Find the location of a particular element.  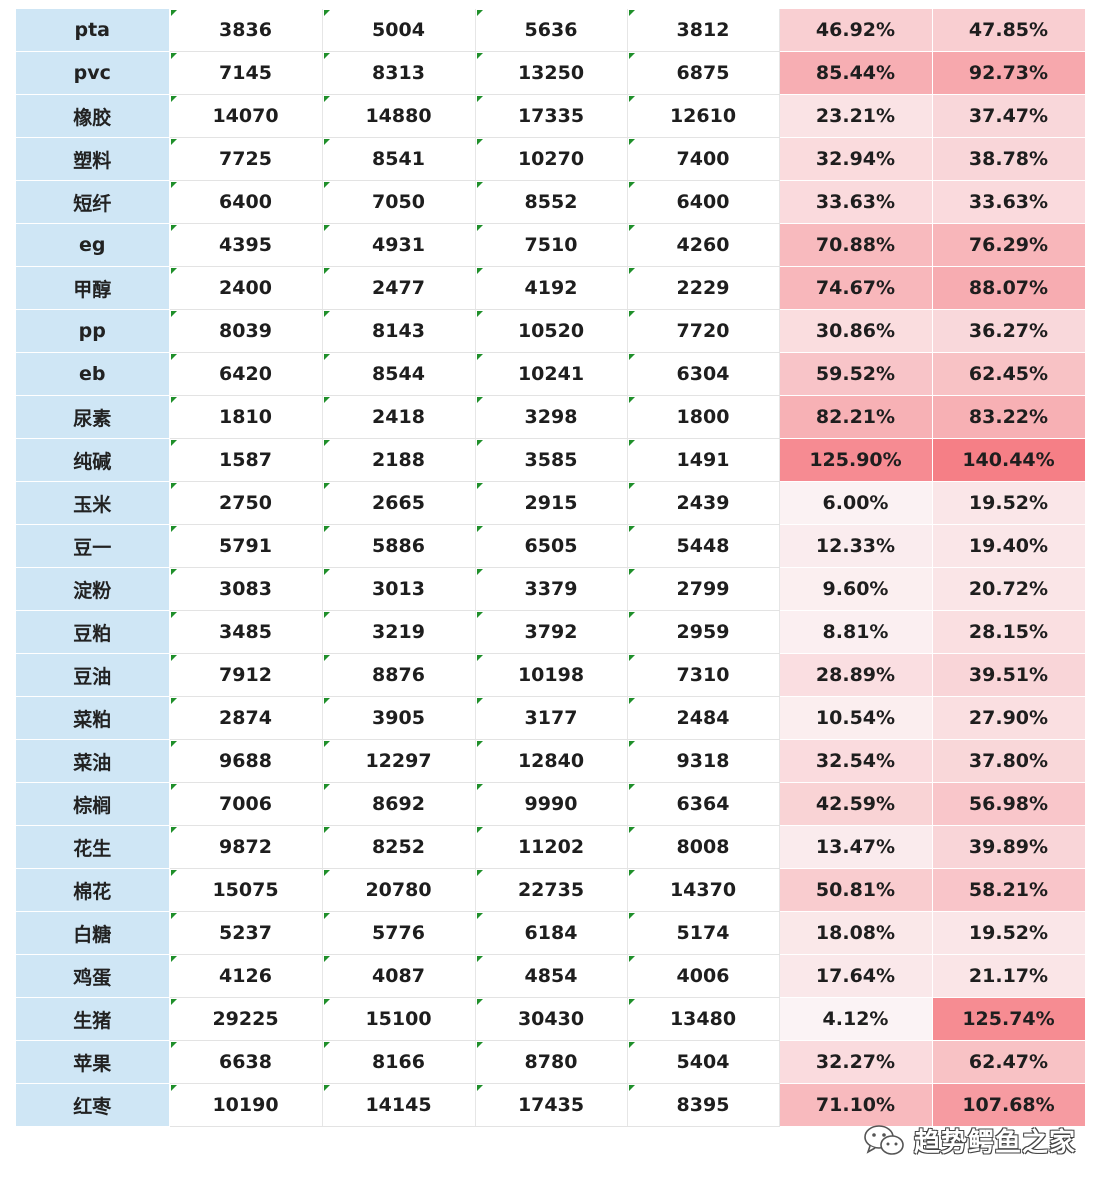

price-cell: 1491 is located at coordinates (703, 460).